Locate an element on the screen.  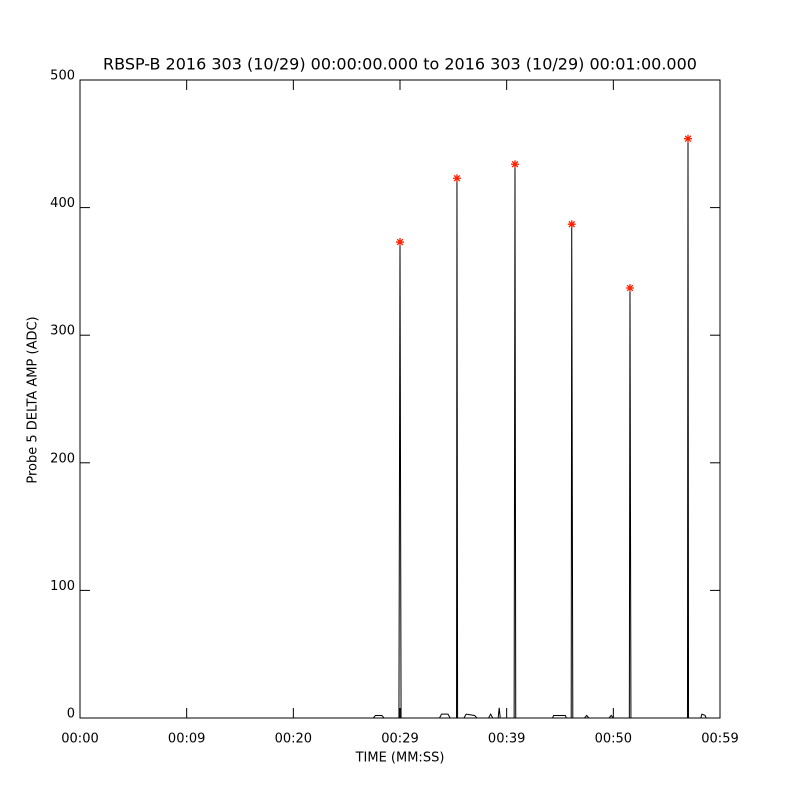
y-tick-label: 500 is located at coordinates (62, 76).